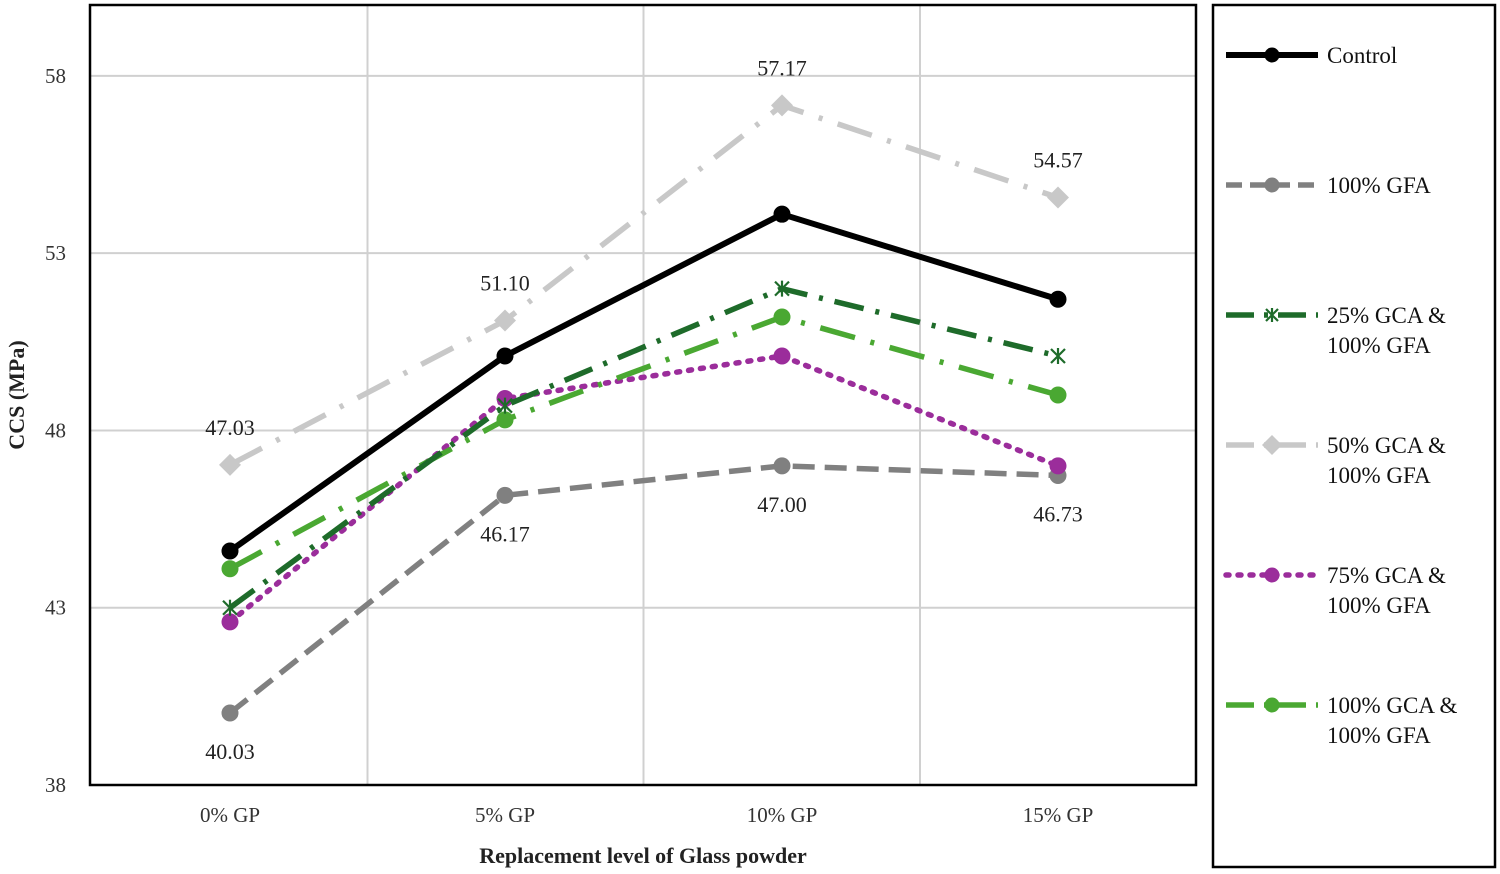 The image size is (1500, 874). I want to click on legend-item: 50% GCA & 100% GFA, so click(1336, 460).